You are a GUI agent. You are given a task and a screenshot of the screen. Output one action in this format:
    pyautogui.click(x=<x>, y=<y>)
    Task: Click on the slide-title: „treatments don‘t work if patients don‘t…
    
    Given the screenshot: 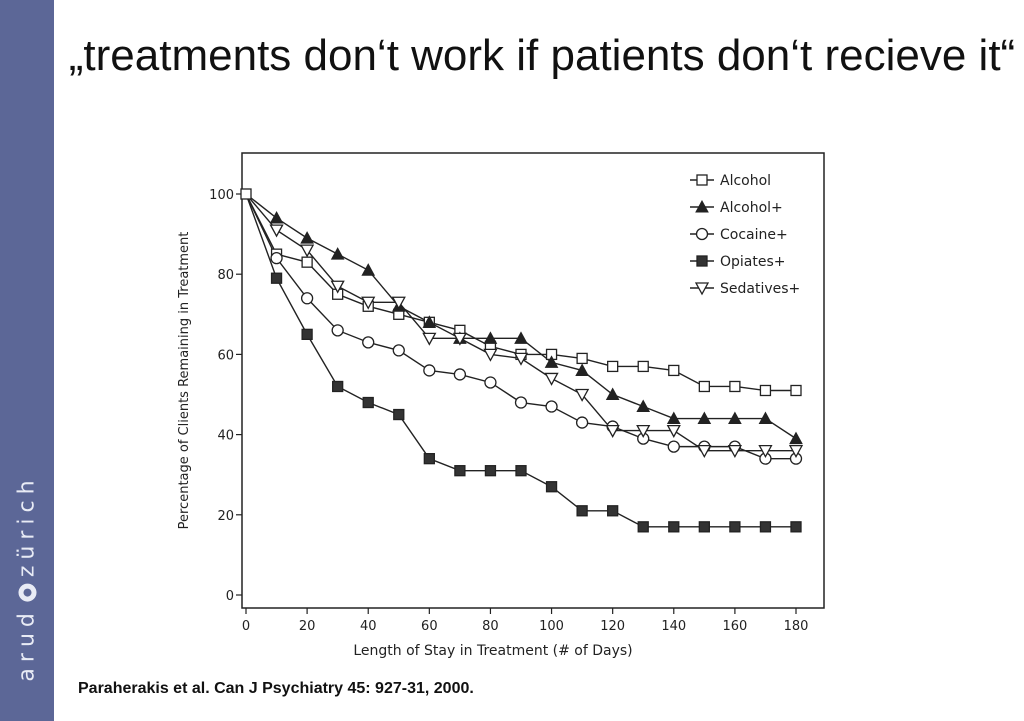 What is the action you would take?
    pyautogui.click(x=542, y=55)
    